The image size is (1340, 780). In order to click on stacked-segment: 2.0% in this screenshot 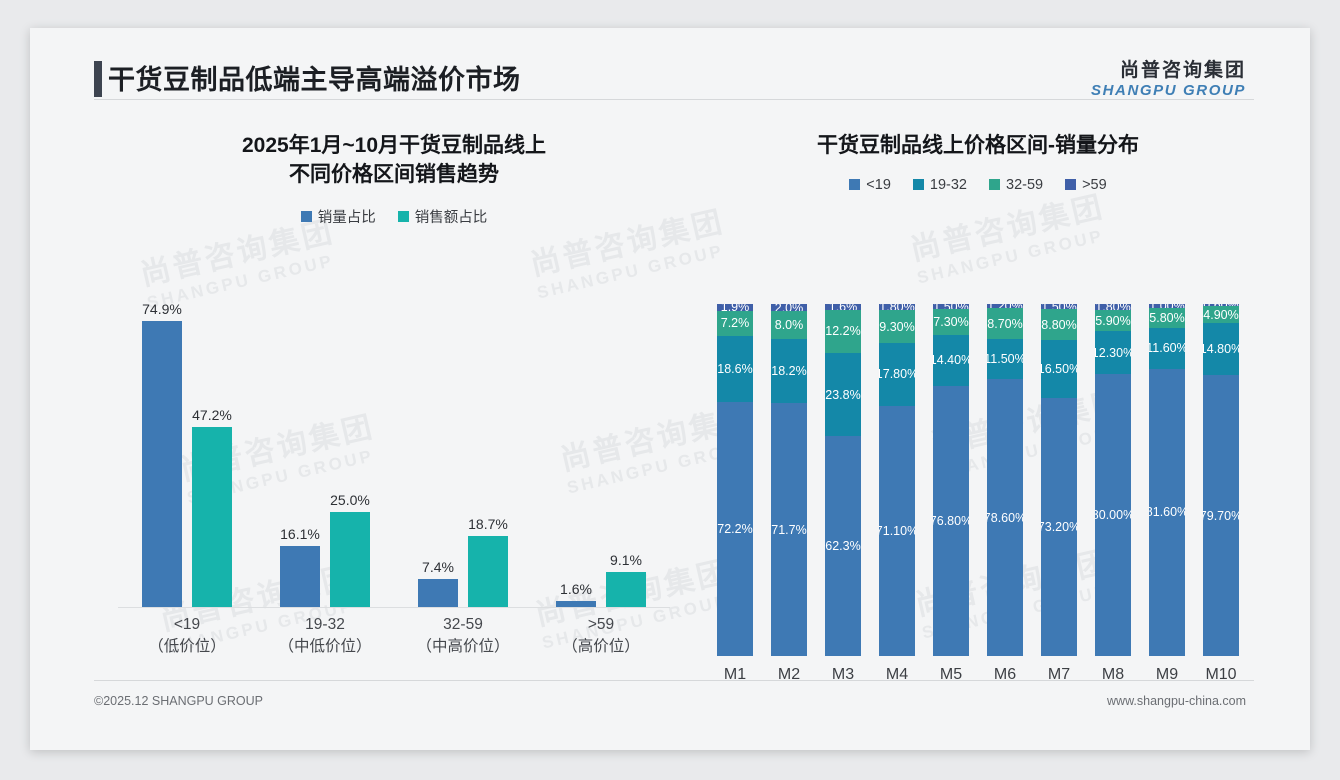, I will do `click(789, 308)`.